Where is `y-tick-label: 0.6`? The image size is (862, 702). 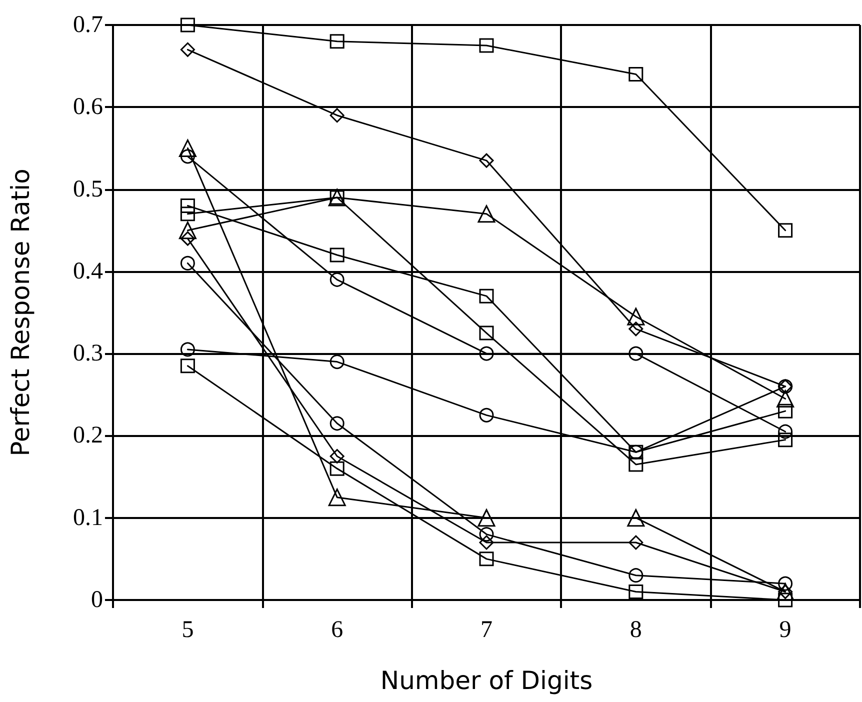 y-tick-label: 0.6 is located at coordinates (88, 107).